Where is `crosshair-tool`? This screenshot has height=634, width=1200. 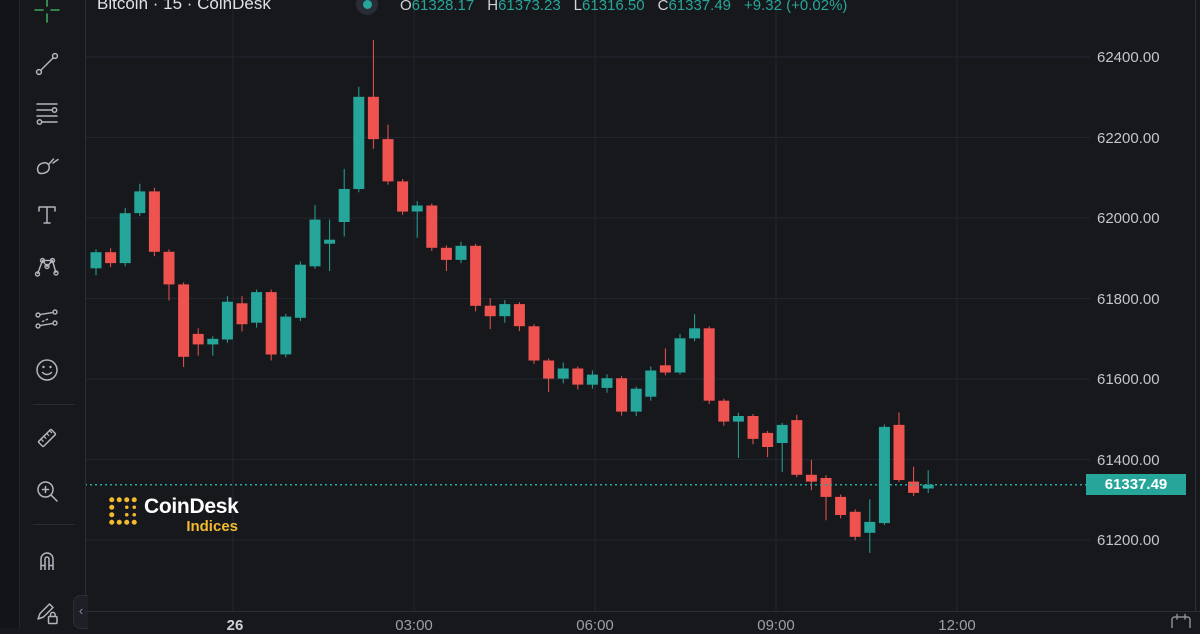 crosshair-tool is located at coordinates (47, 14).